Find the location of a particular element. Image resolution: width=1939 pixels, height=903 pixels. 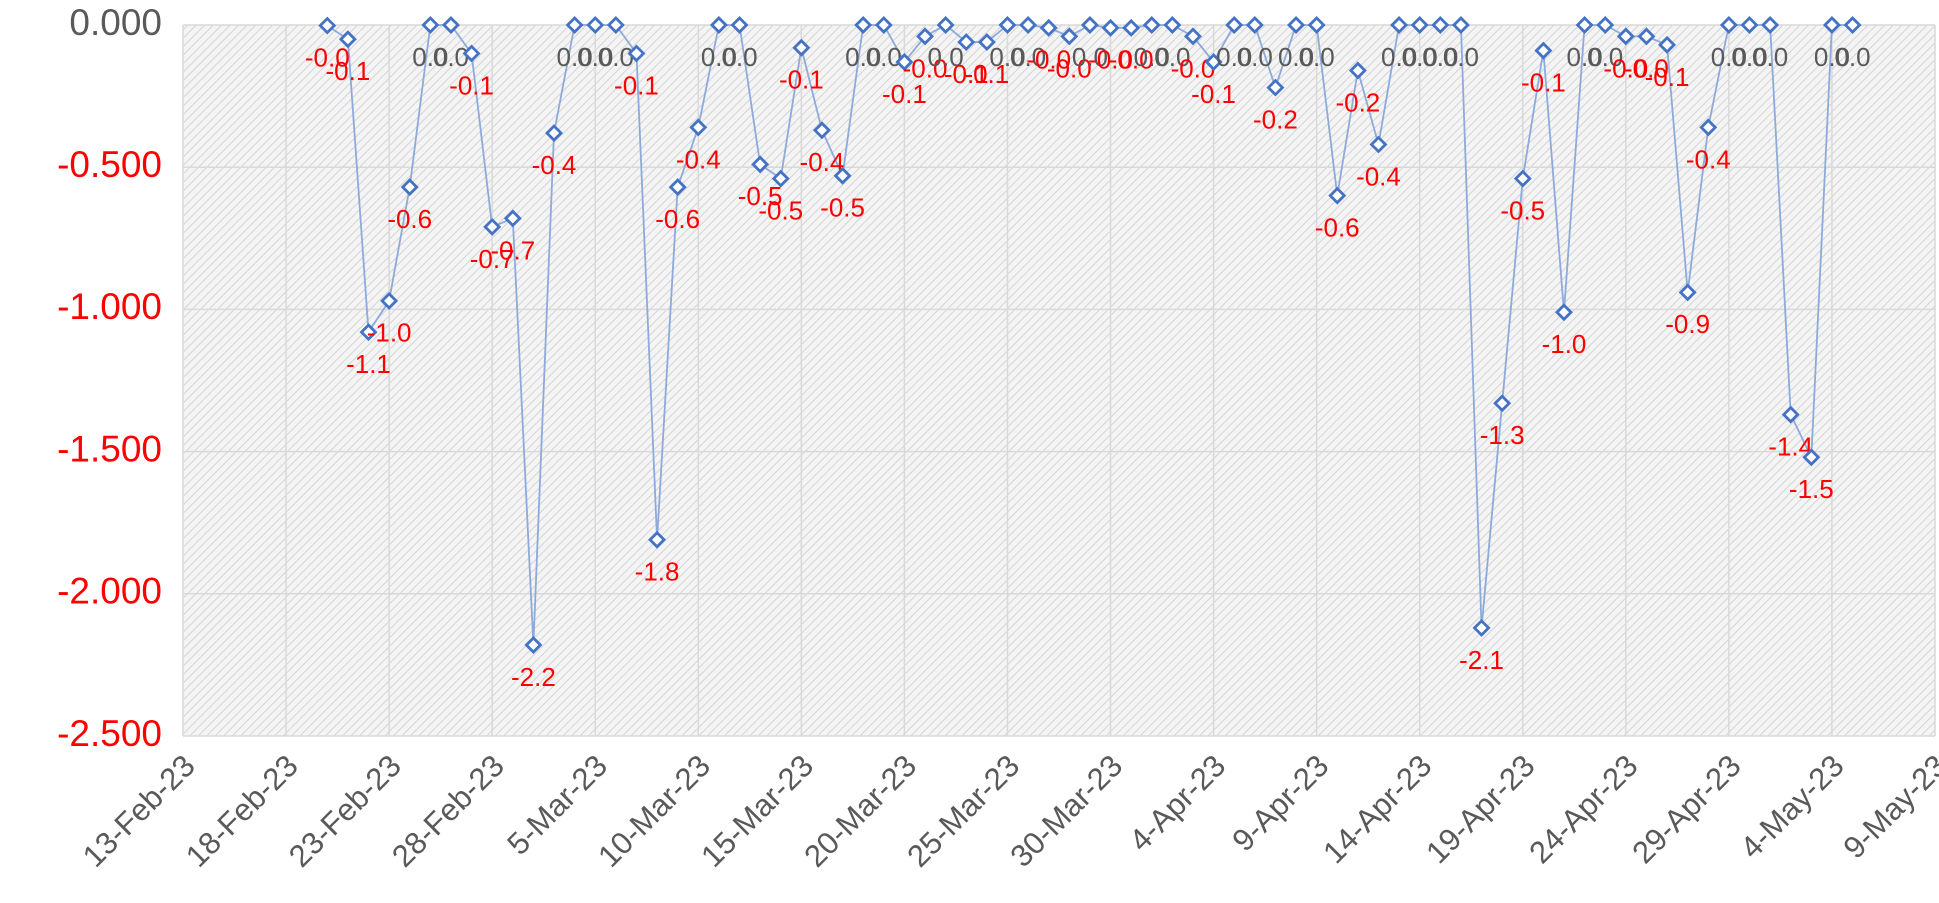

x-tick-label: 28-Feb-23 is located at coordinates (448, 811).